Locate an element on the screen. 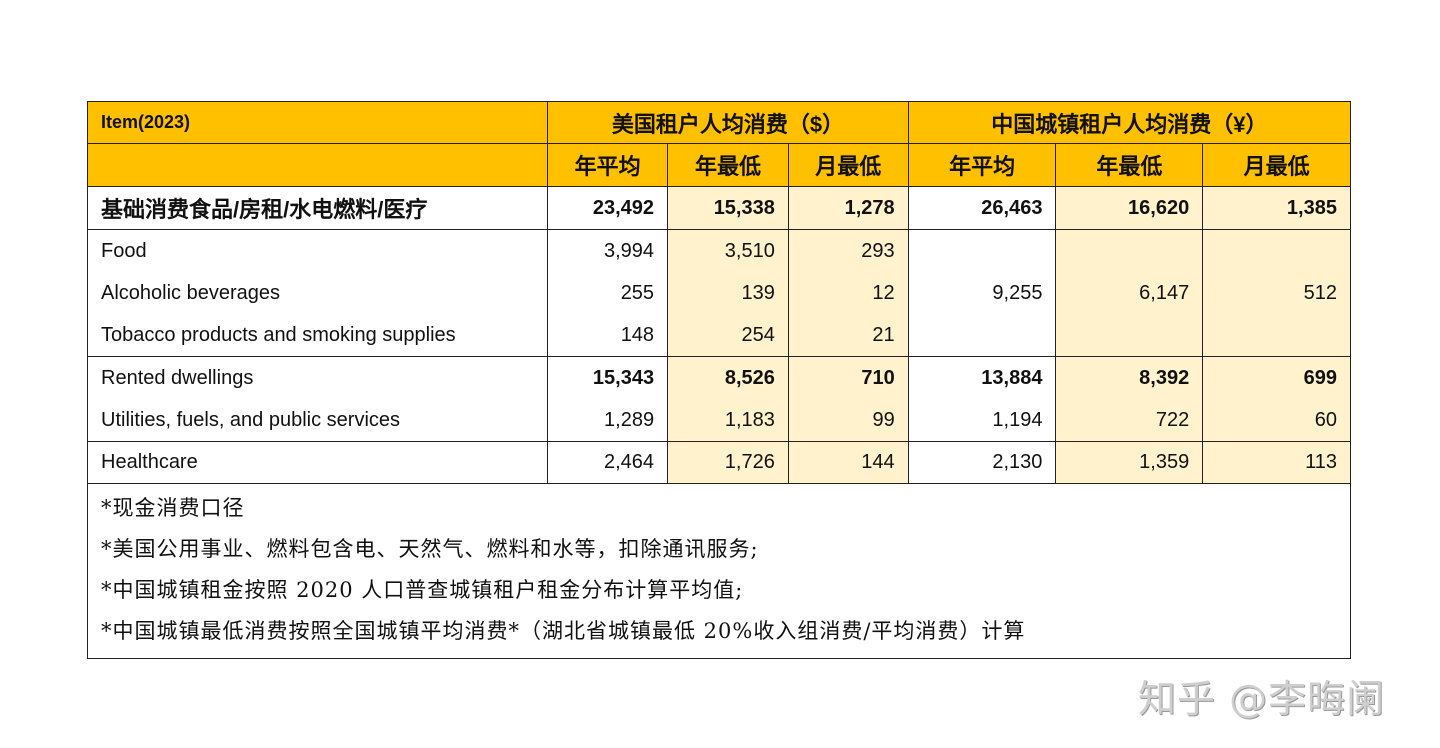 Image resolution: width=1440 pixels, height=748 pixels. cn-group-header: 中国城镇租户人均消费（¥） is located at coordinates (1129, 124).